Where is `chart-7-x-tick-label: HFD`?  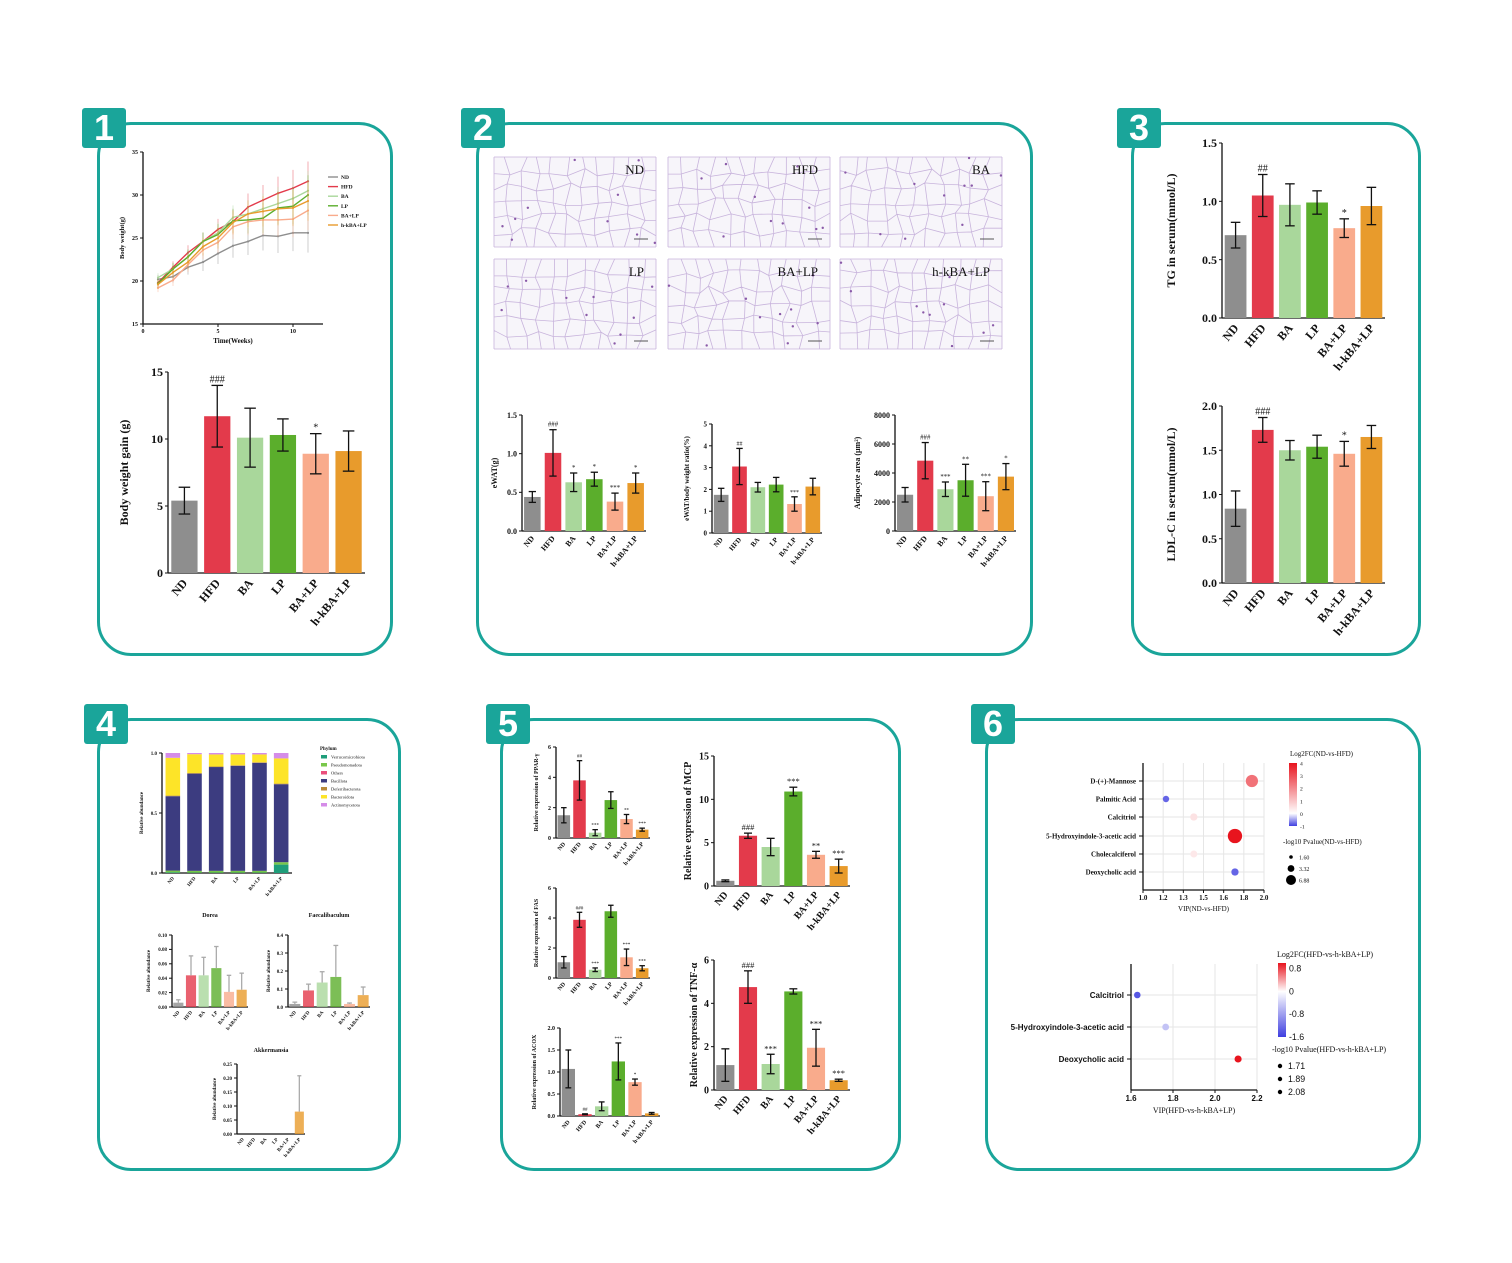 chart-7-x-tick-label: HFD is located at coordinates (192, 882).